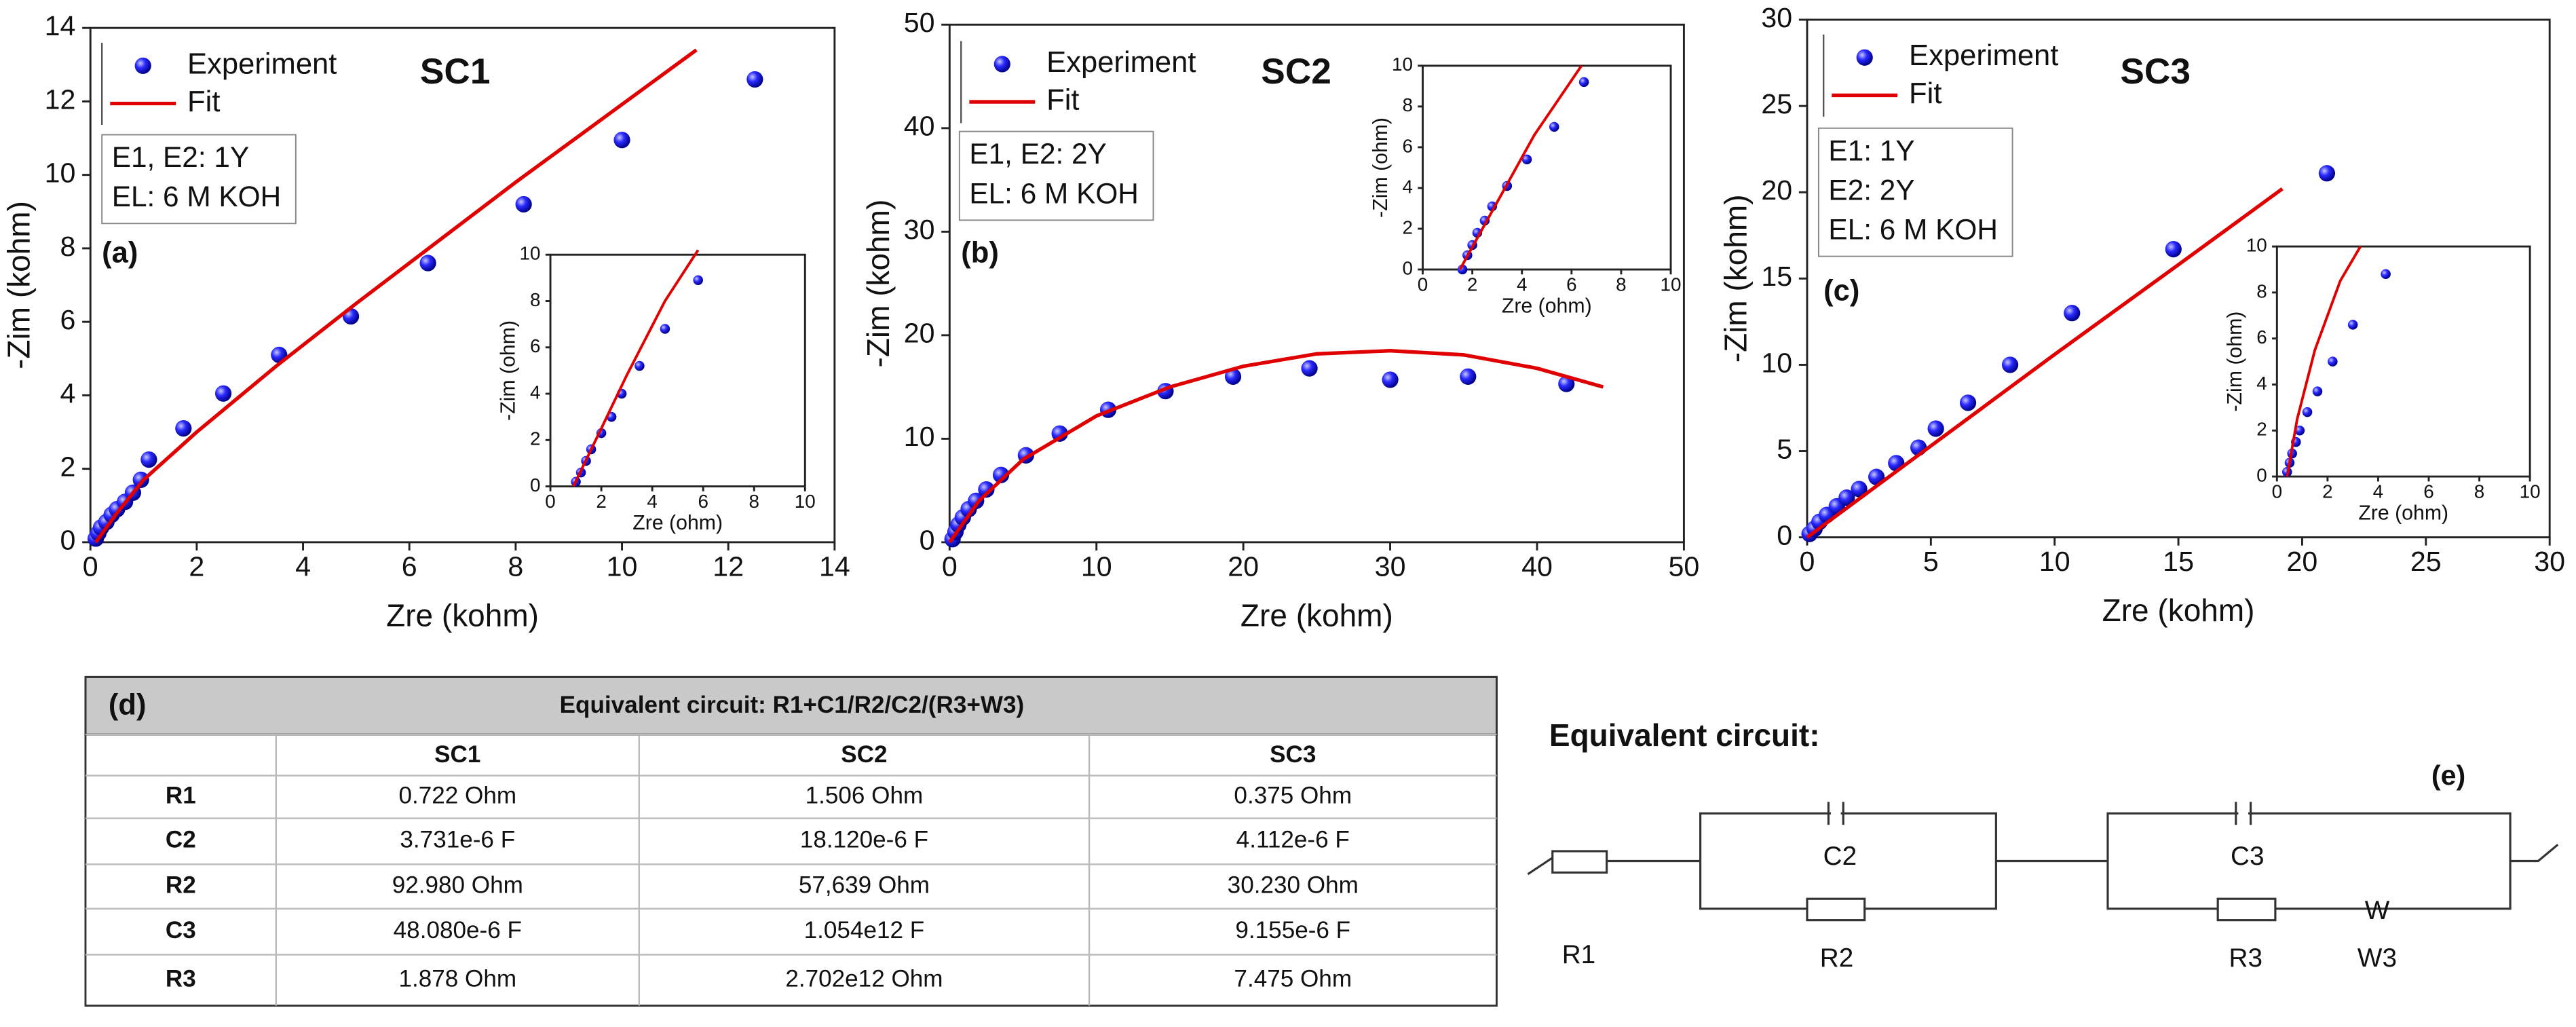 Image resolution: width=2576 pixels, height=1027 pixels. I want to click on y-tick-label: 12, so click(61, 99).